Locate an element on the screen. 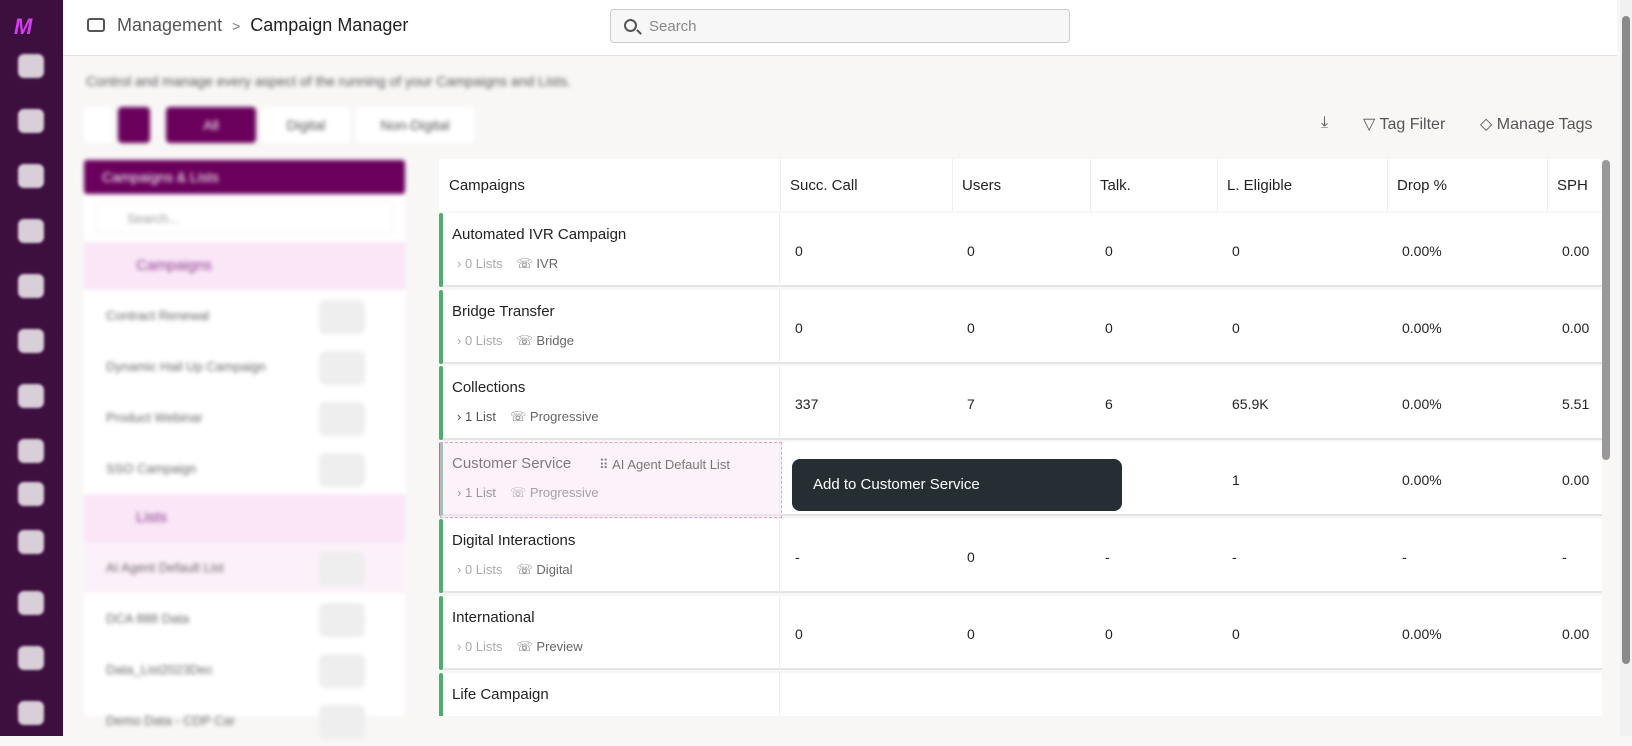  lists-section-header: Lists is located at coordinates (244, 518).